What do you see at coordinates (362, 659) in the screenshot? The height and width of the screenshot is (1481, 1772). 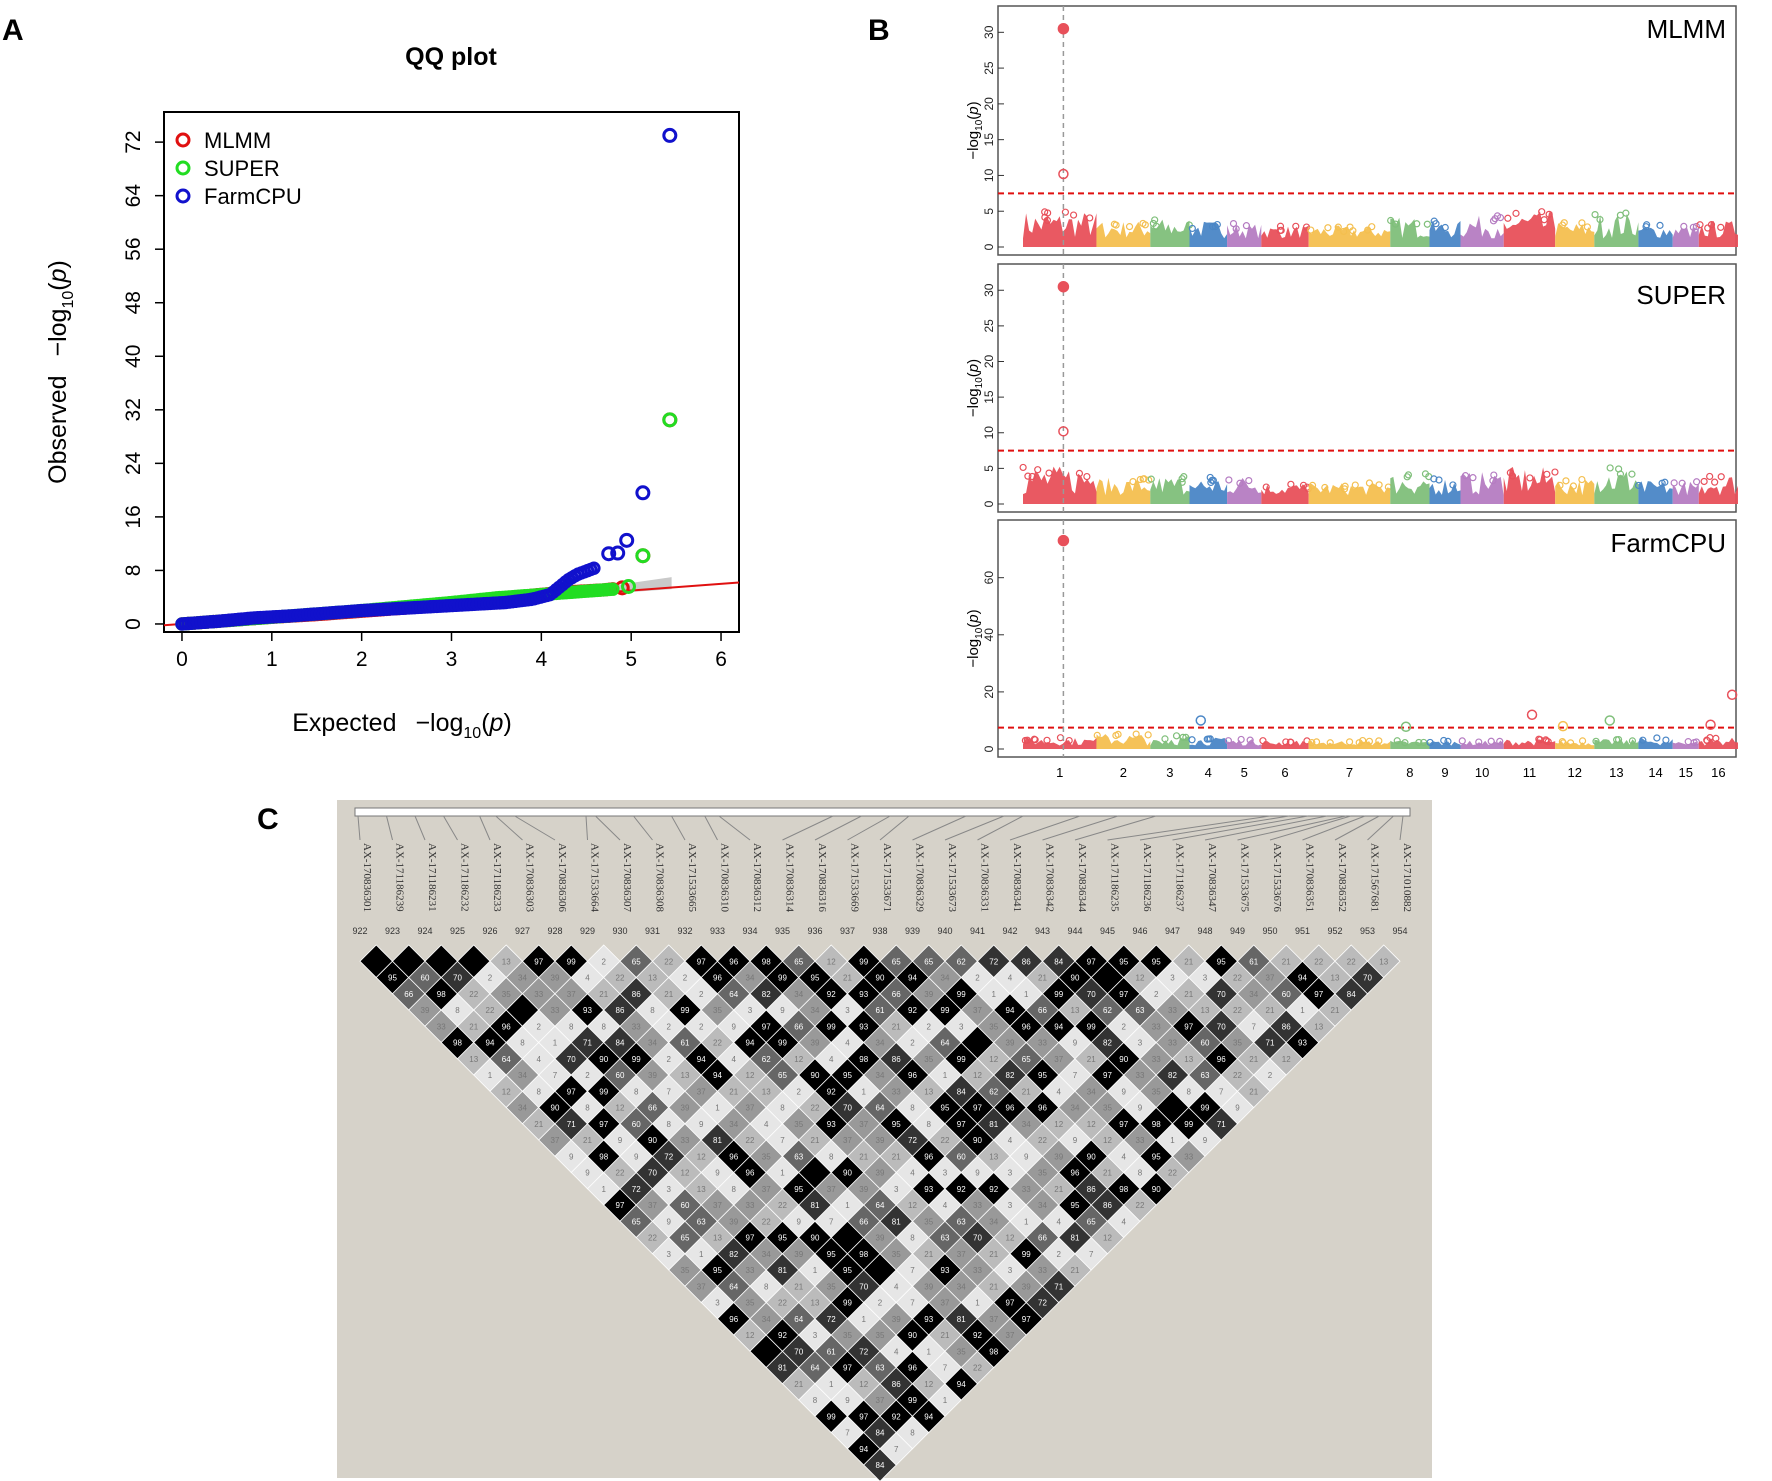 I see `x-tick-label: 2` at bounding box center [362, 659].